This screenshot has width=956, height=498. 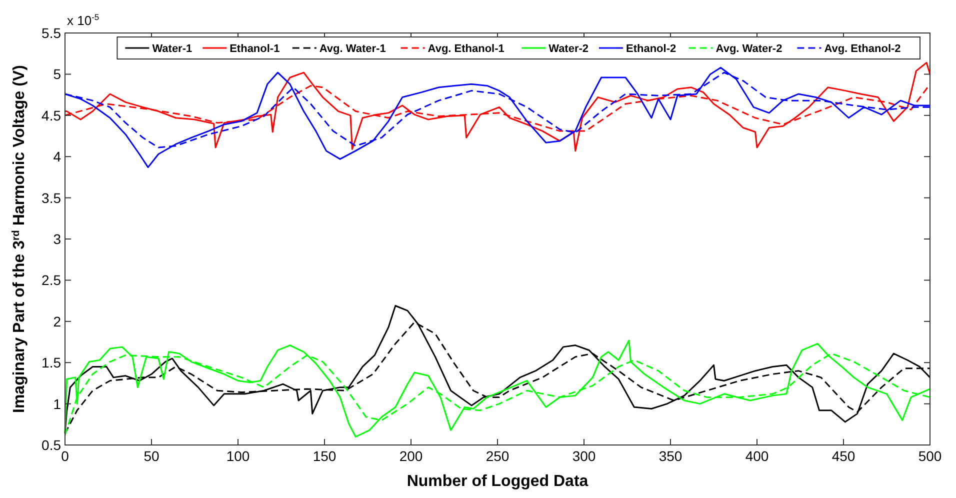 What do you see at coordinates (670, 456) in the screenshot?
I see `x-tick-label: 350` at bounding box center [670, 456].